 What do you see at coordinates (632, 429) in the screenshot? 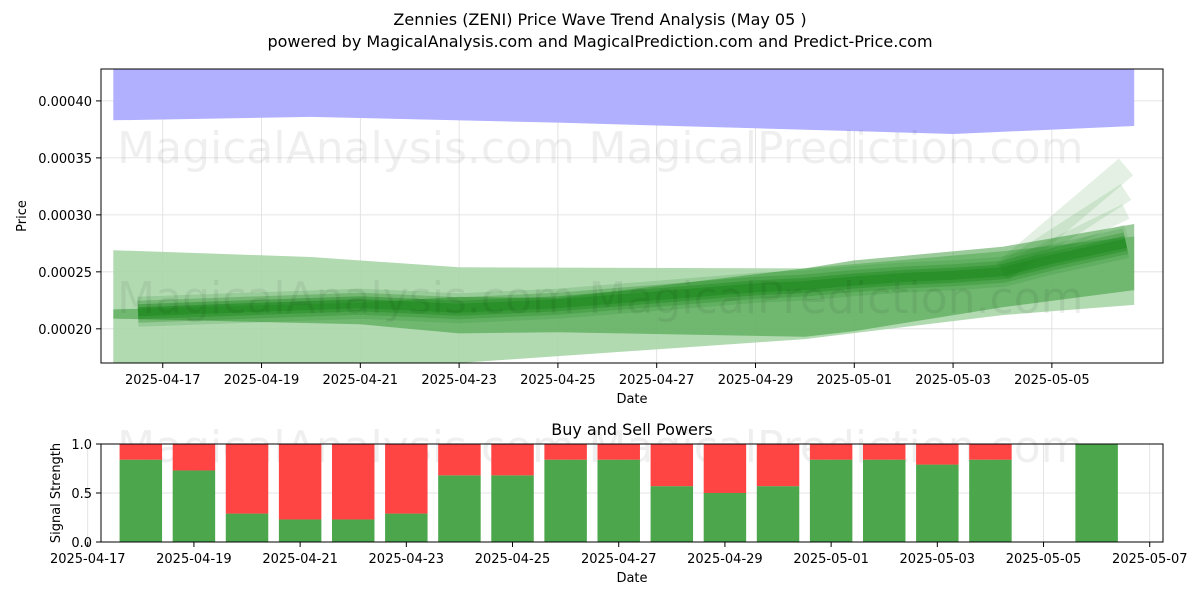
I see `buy-sell-title: Buy and Sell Powers` at bounding box center [632, 429].